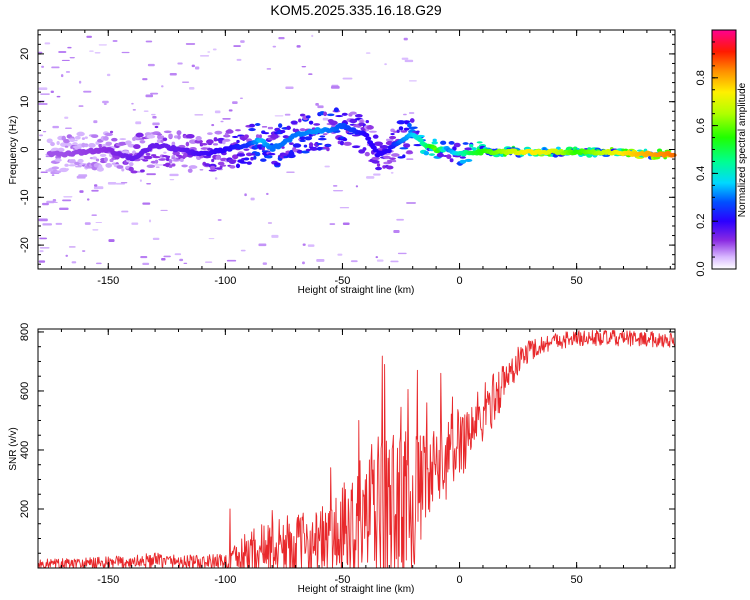  What do you see at coordinates (701, 268) in the screenshot?
I see `colorbar-tick-label: 0.0` at bounding box center [701, 268].